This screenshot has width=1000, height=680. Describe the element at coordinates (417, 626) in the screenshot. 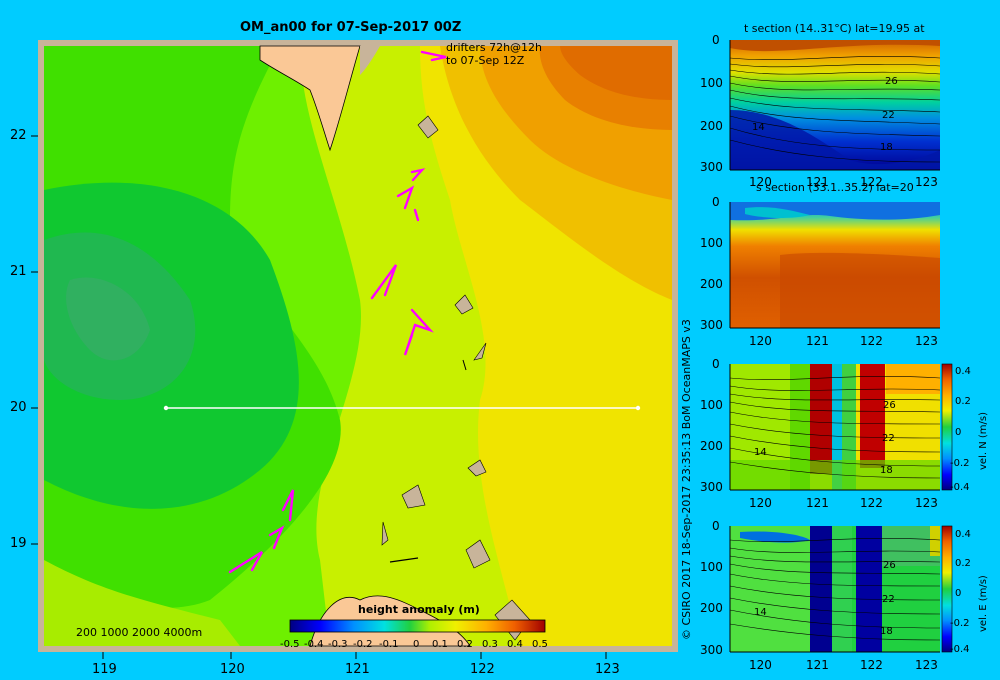

I see `height-colorbar` at that location.